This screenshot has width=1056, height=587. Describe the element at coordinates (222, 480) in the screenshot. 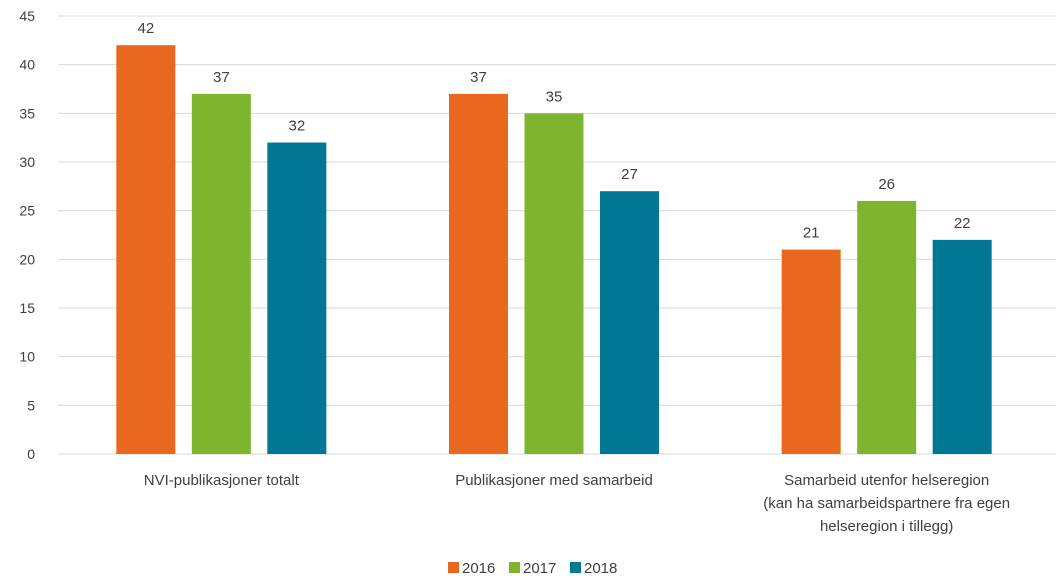

I see `category-label: NVI-publikasjoner totalt` at that location.